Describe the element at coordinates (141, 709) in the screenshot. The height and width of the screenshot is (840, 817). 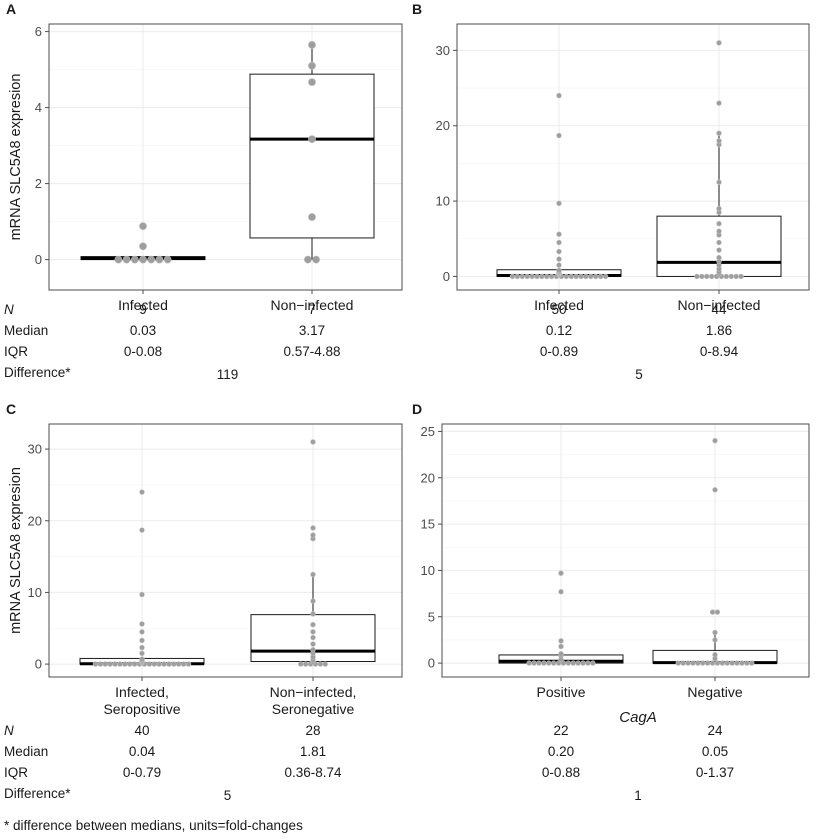
I see `x-tick-label: Seropositive` at that location.